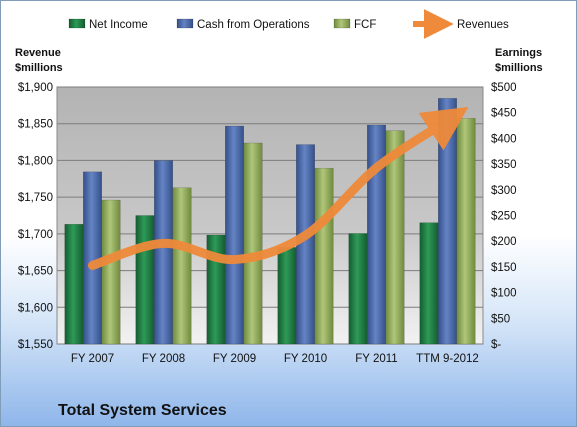 The width and height of the screenshot is (577, 427). Describe the element at coordinates (504, 294) in the screenshot. I see `right-tick-label: $100` at that location.